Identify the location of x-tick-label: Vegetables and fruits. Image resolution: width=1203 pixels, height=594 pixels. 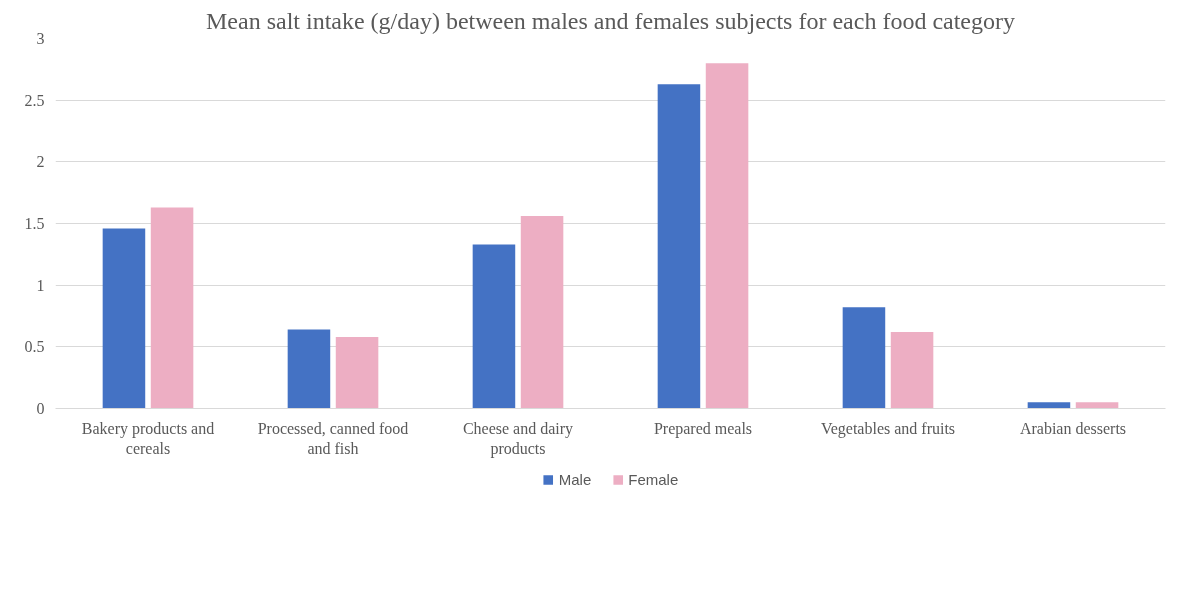
(888, 428).